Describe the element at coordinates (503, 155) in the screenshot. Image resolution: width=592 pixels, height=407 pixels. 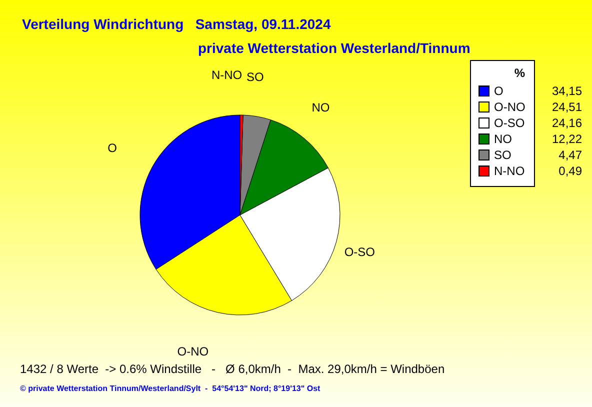
I see `legend-label: SO` at that location.